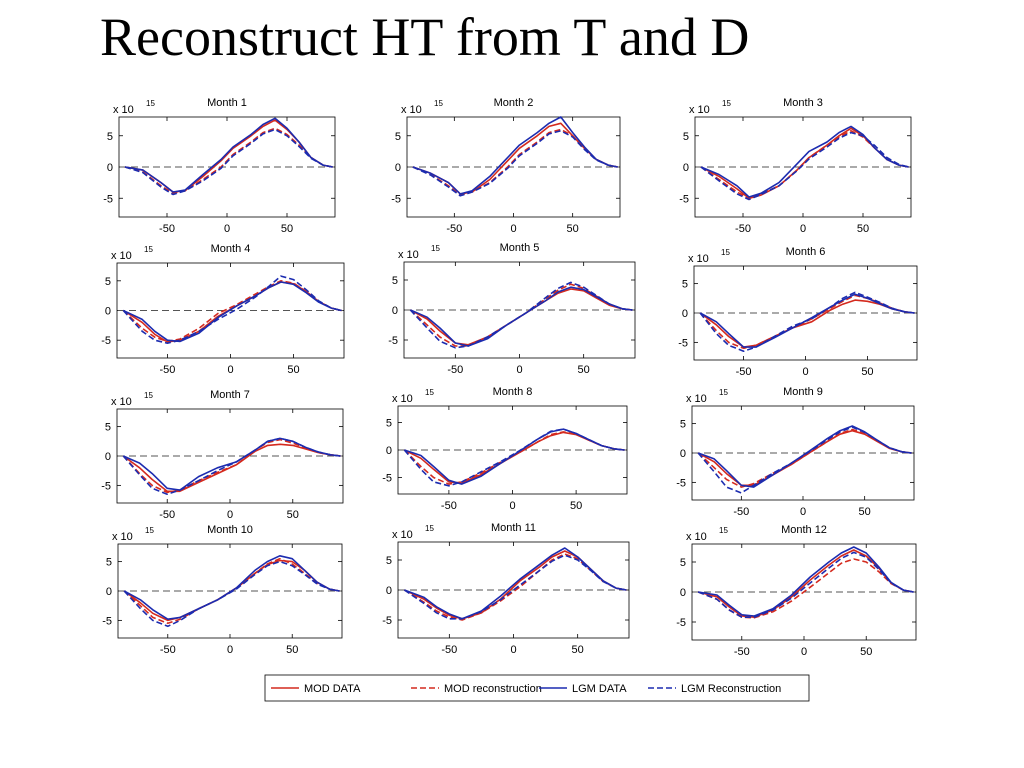 This screenshot has width=1024, height=768. What do you see at coordinates (230, 395) in the screenshot?
I see `panel-title: Month 7` at bounding box center [230, 395].